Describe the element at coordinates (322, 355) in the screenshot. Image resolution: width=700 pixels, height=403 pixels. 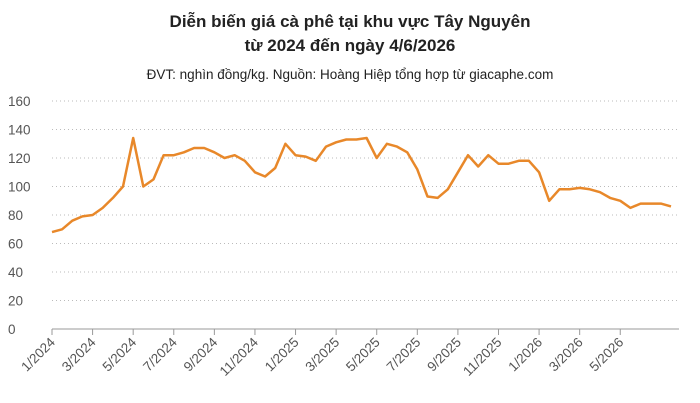
I see `x-tick-label: 3/2025` at that location.